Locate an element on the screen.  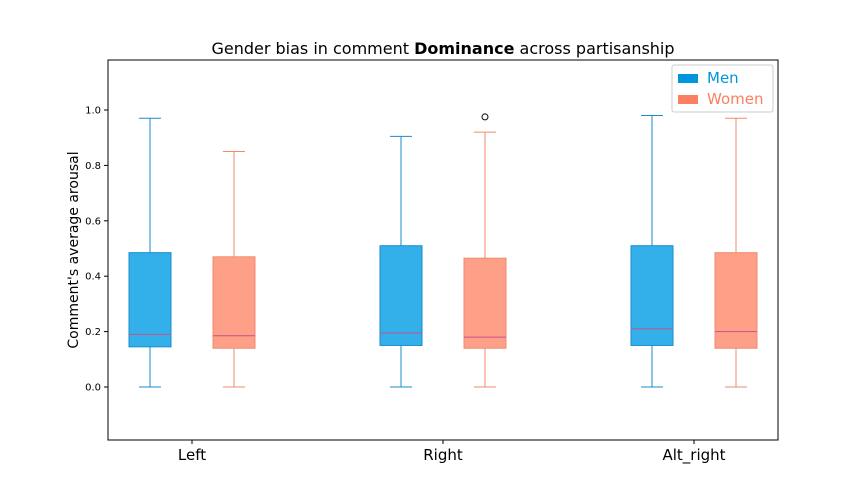
y-axis: 0.0 0.2 0.4 0.6 0.8 1.0 is located at coordinates (96, 250).